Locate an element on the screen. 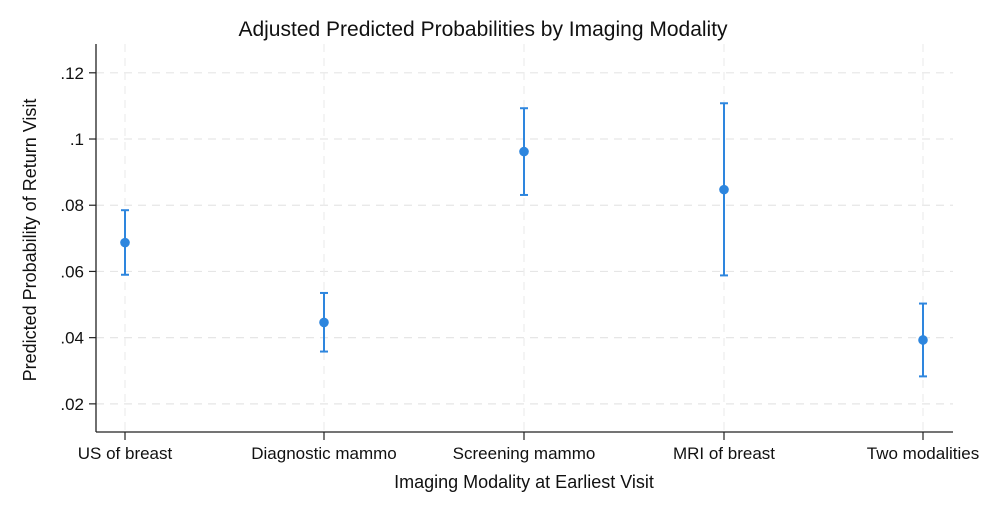 This screenshot has height=513, width=1000. y-tick-label: .1 is located at coordinates (77, 139).